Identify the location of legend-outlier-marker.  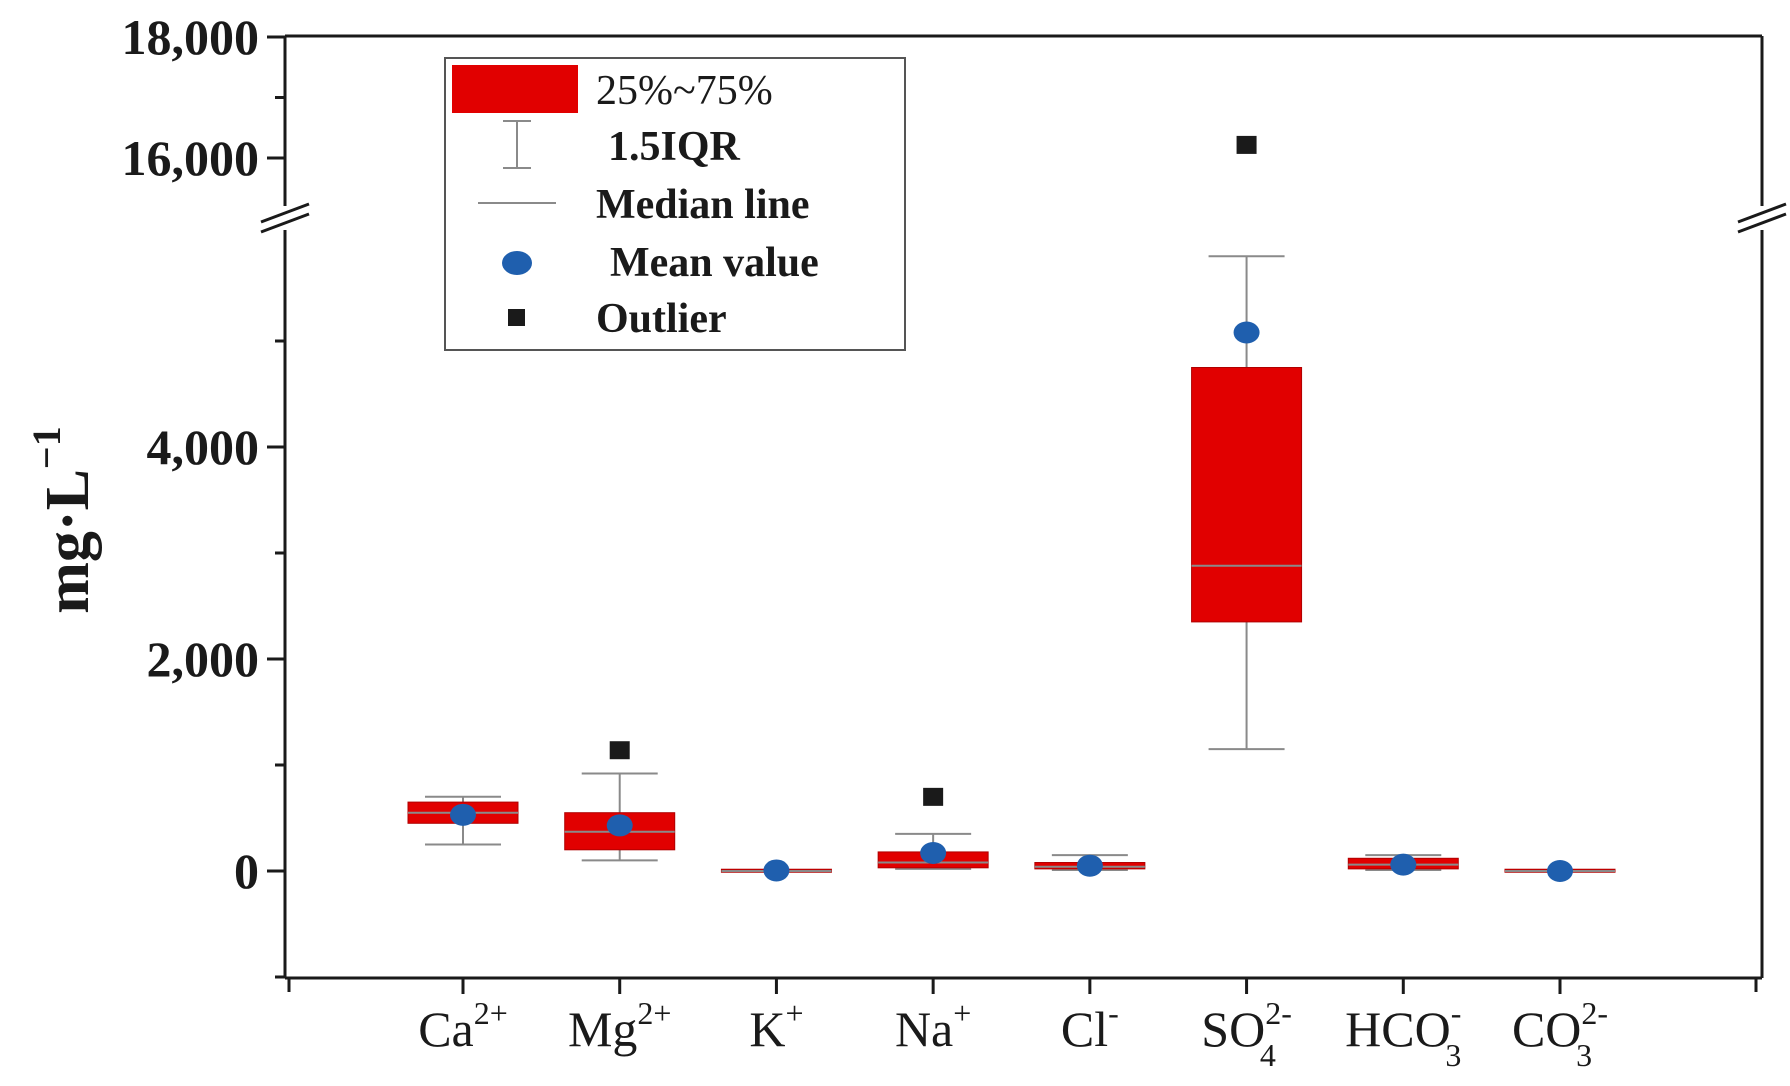
(516, 317).